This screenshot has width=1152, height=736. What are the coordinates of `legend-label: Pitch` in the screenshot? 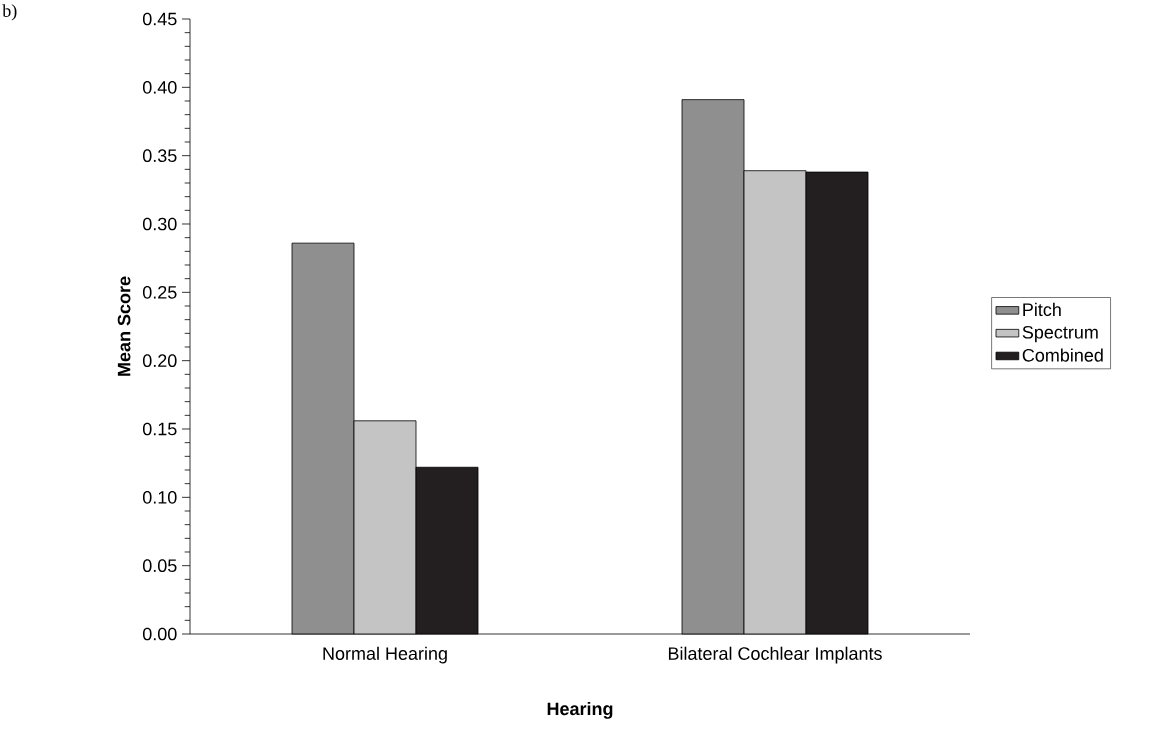 It's located at (1042, 309).